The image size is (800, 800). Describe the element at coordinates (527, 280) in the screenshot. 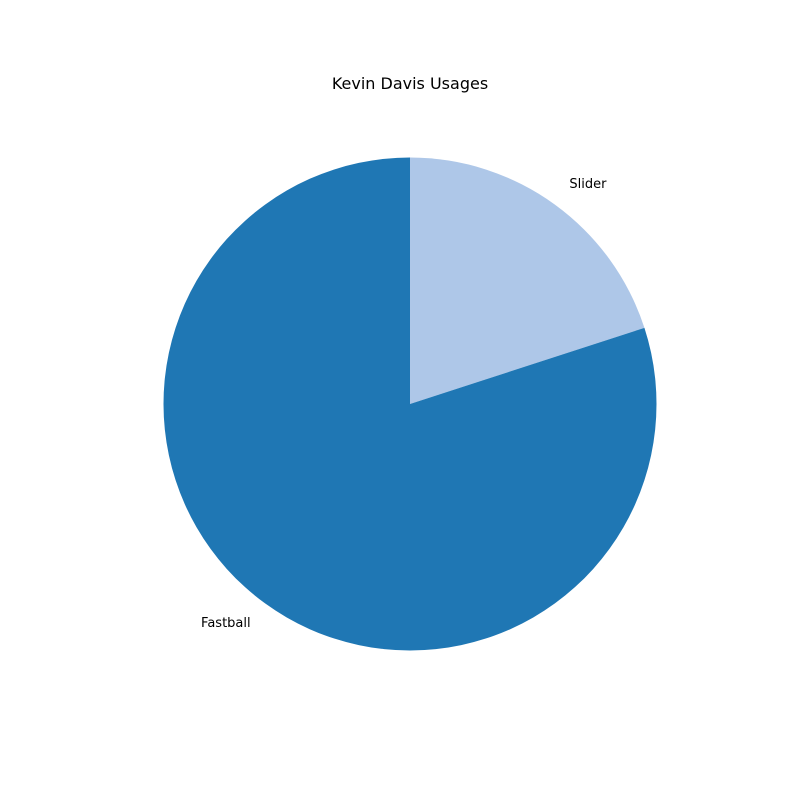

I see `pie-slice-slider` at that location.